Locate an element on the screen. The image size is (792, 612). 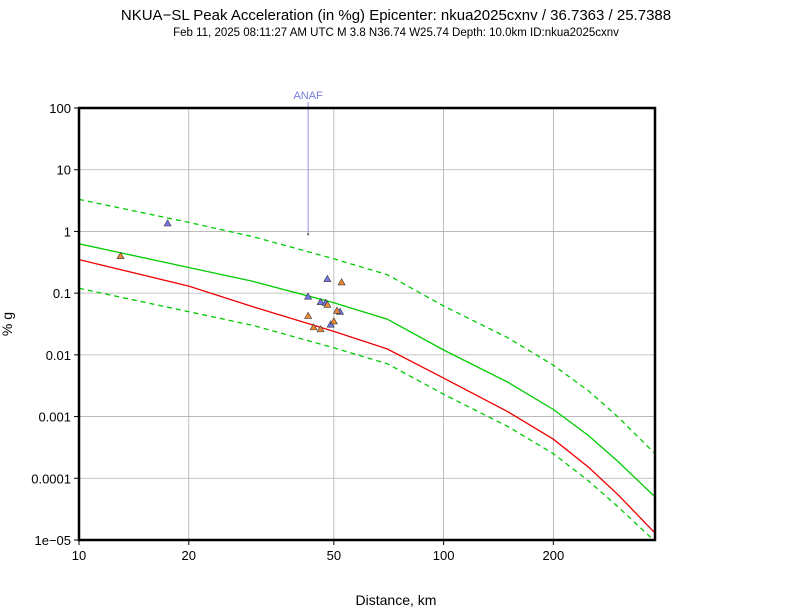
annotation-label: ANAF is located at coordinates (308, 96).